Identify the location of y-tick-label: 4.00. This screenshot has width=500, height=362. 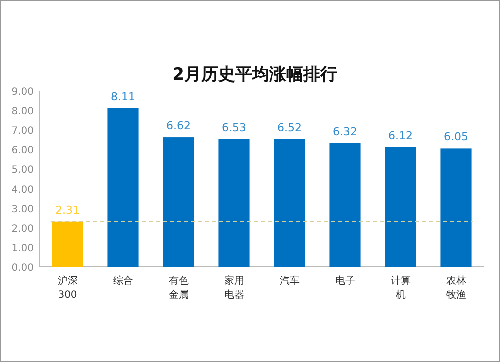
(23, 190).